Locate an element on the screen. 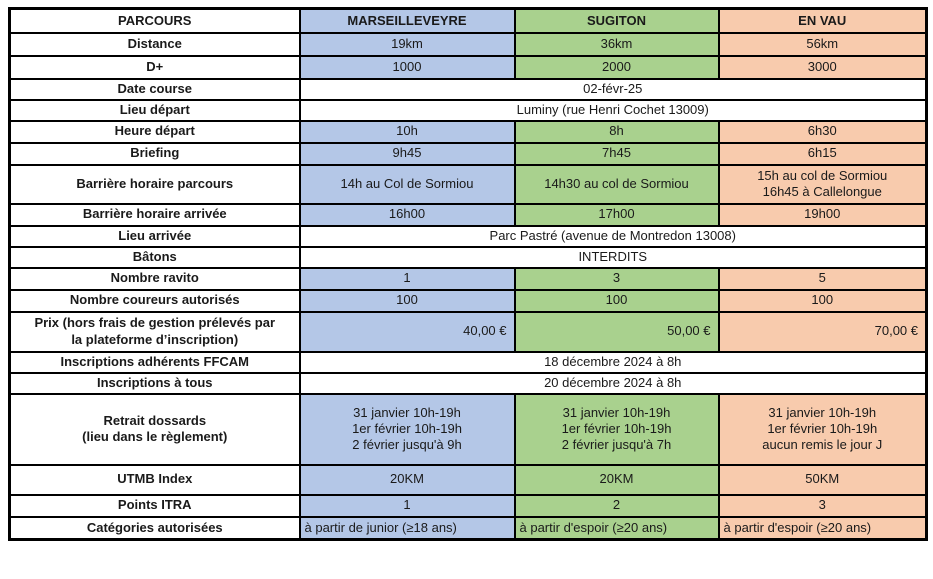 The image size is (933, 579). cell-distance-sugiton: 36km is located at coordinates (616, 44).